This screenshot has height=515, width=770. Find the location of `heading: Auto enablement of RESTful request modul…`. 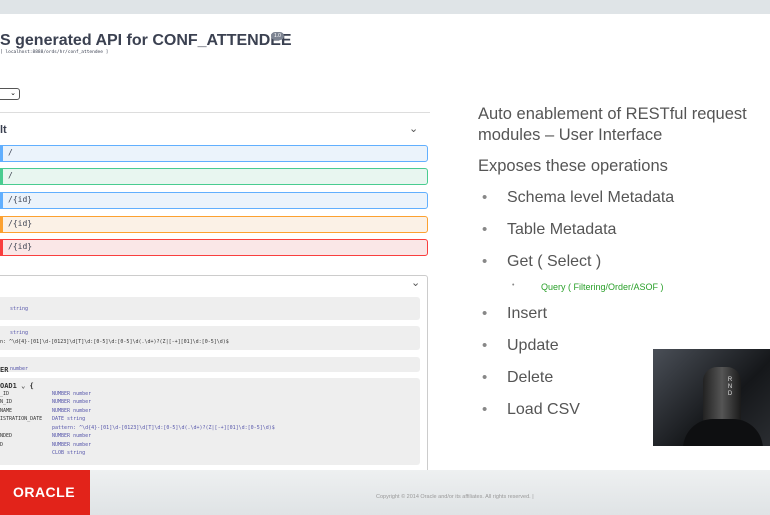

heading: Auto enablement of RESTful request modul… is located at coordinates (612, 124).